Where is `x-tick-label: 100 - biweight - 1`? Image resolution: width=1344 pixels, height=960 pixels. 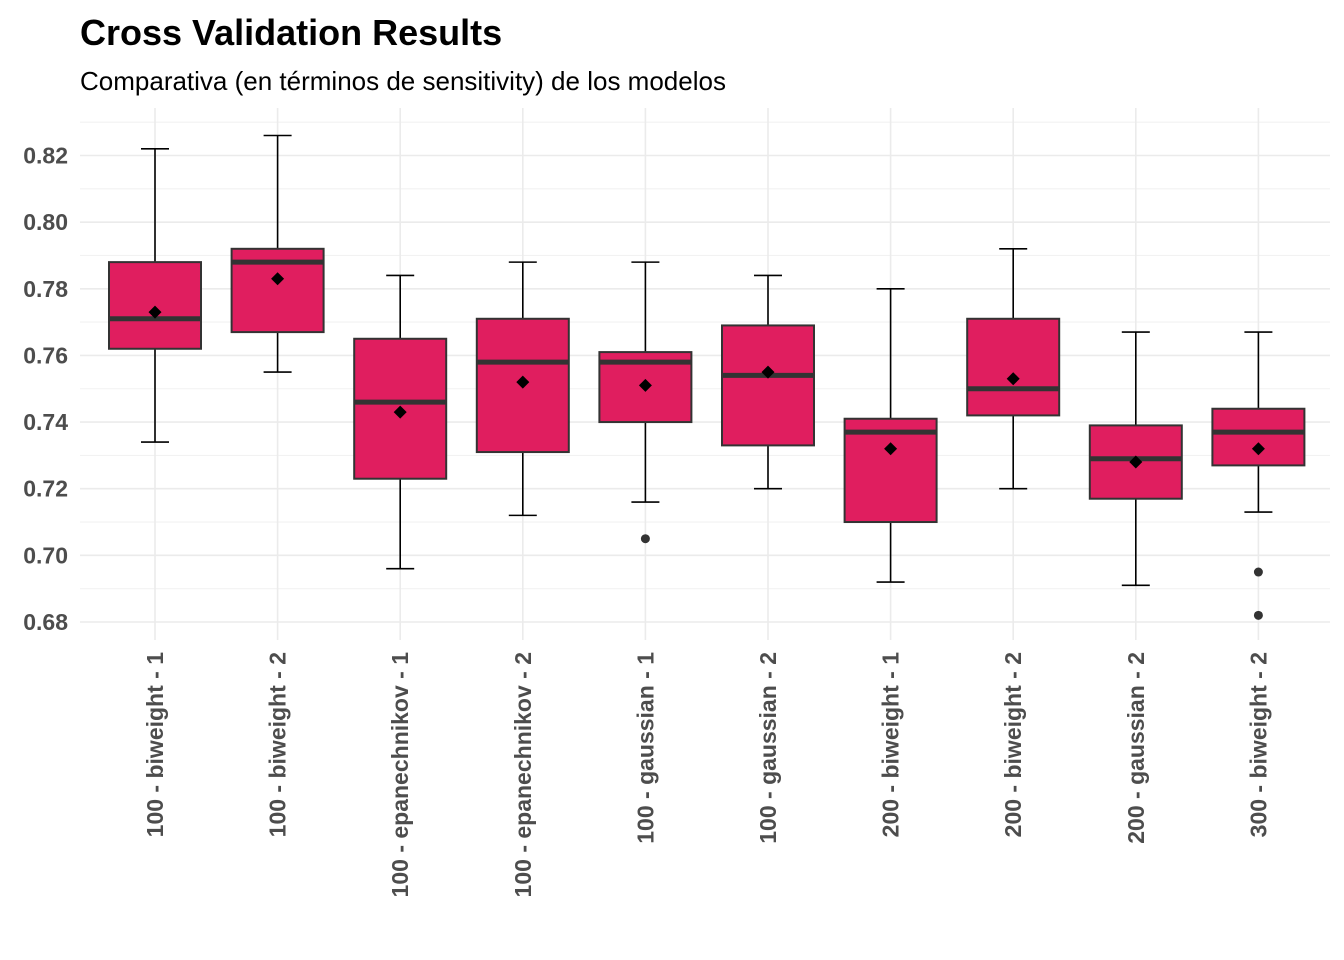
x-tick-label: 100 - biweight - 1 is located at coordinates (155, 745).